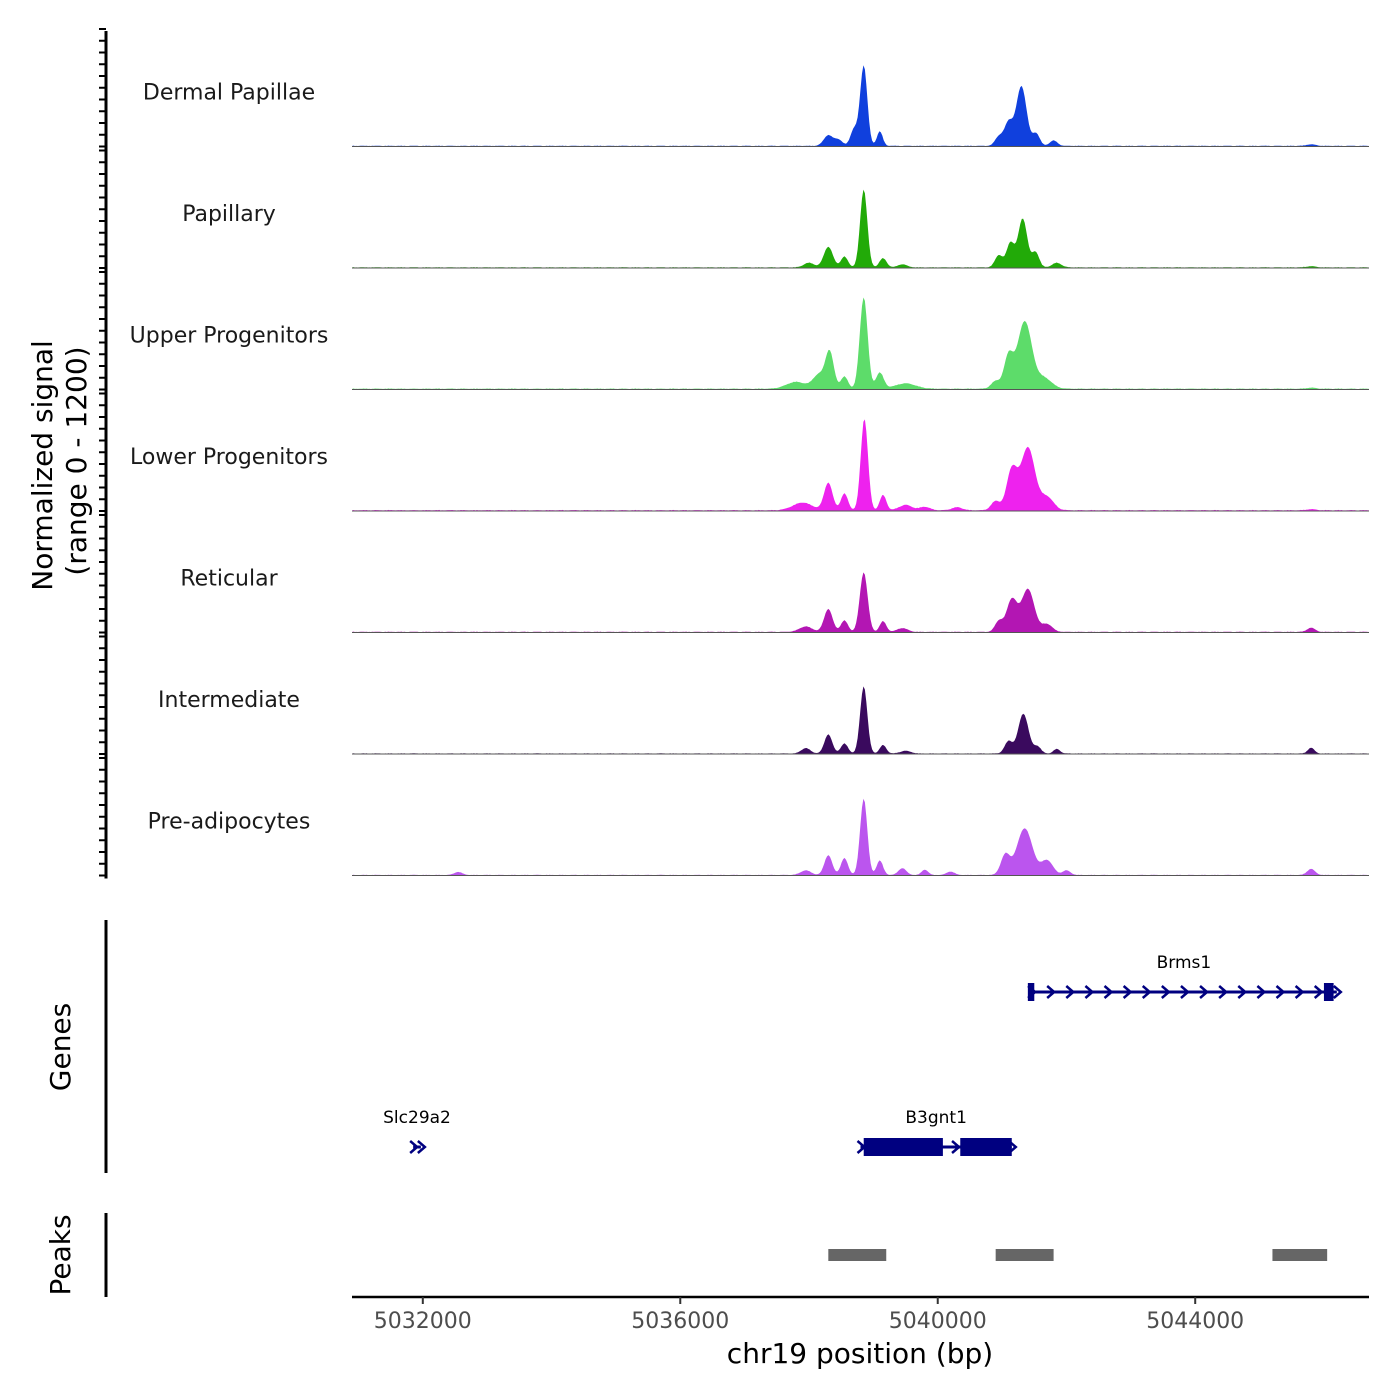  Describe the element at coordinates (1195, 1321) in the screenshot. I see `x-tick-label: 5044000` at that location.